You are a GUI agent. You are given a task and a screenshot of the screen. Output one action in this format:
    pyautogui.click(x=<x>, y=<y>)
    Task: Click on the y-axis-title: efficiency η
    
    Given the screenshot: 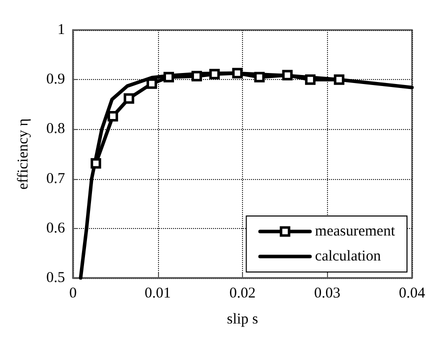 What is the action you would take?
    pyautogui.click(x=24, y=154)
    